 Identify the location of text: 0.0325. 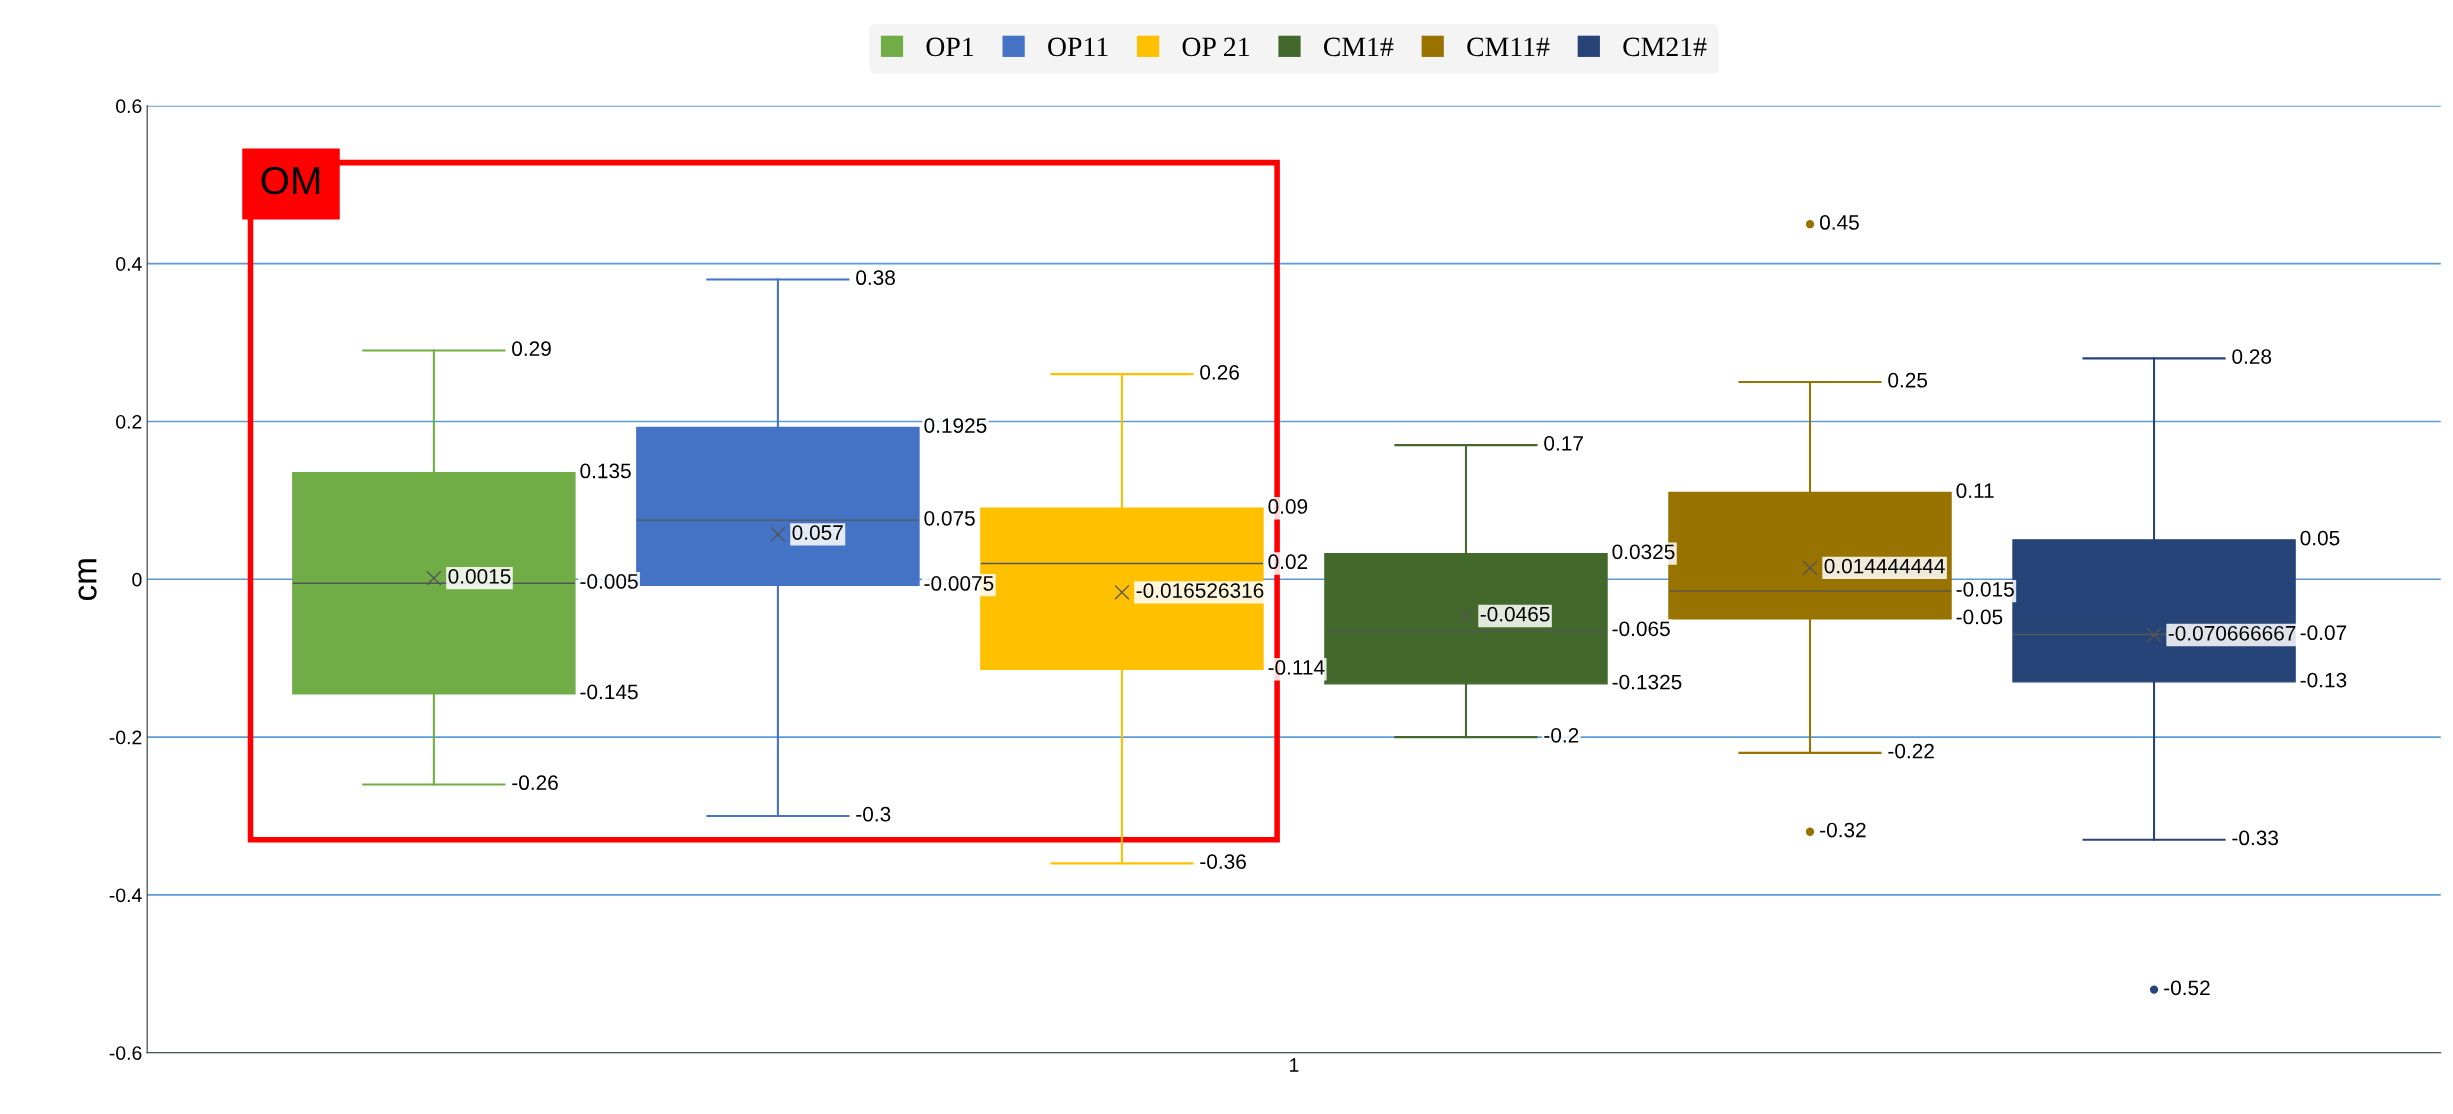
(1643, 552).